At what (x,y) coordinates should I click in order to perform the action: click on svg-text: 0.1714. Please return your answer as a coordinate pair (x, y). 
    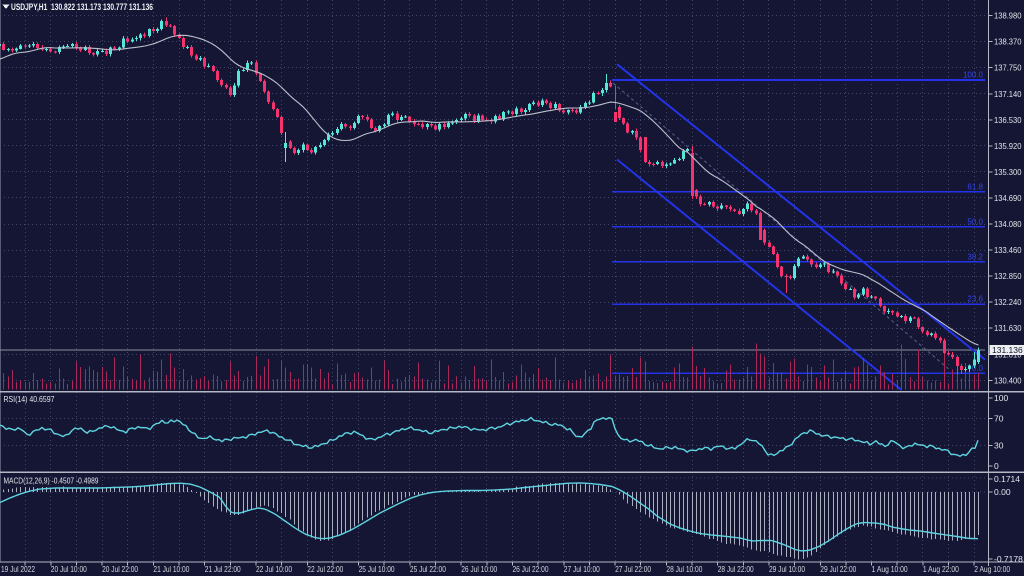
    Looking at the image, I should click on (1007, 479).